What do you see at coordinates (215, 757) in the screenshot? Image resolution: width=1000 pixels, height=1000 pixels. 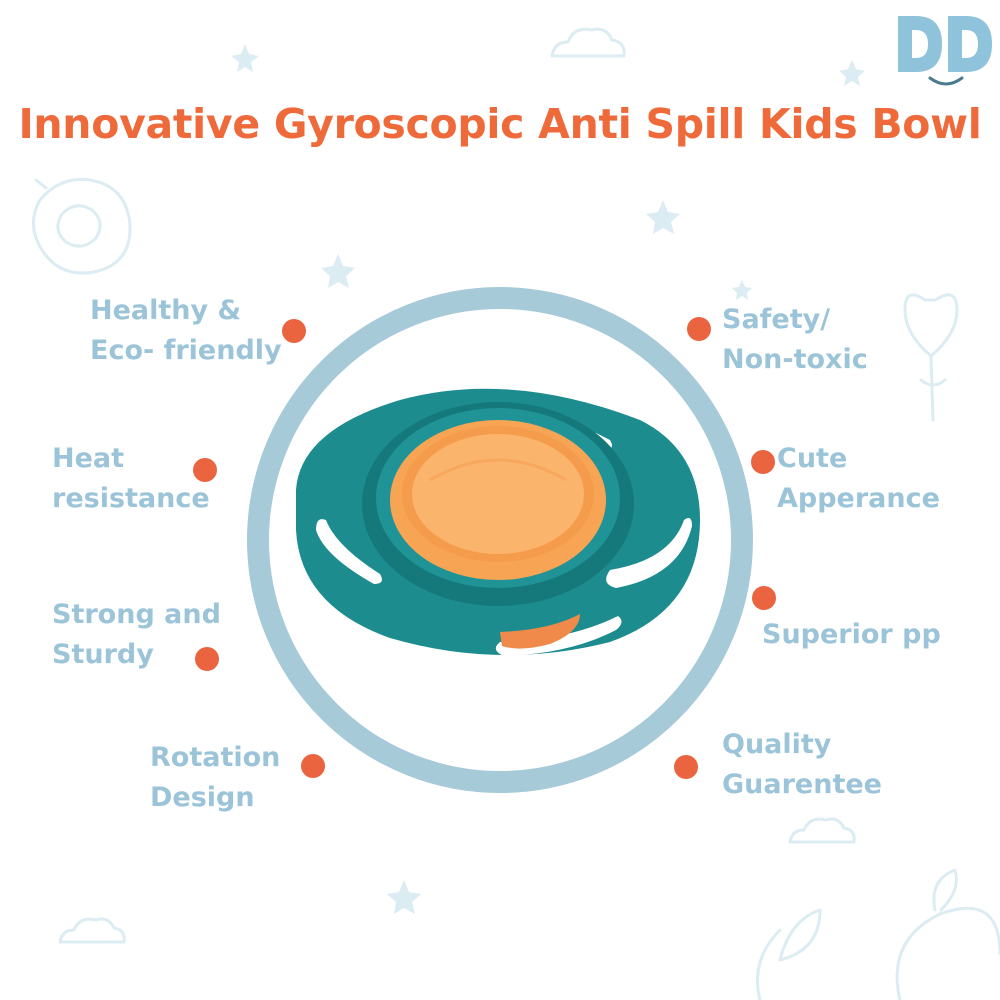 I see `feature-line: Rotation` at bounding box center [215, 757].